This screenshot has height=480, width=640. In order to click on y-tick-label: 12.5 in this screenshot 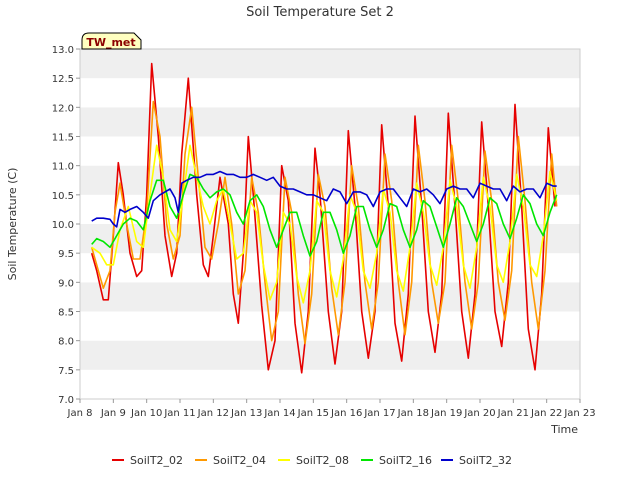, I will do `click(63, 79)`.